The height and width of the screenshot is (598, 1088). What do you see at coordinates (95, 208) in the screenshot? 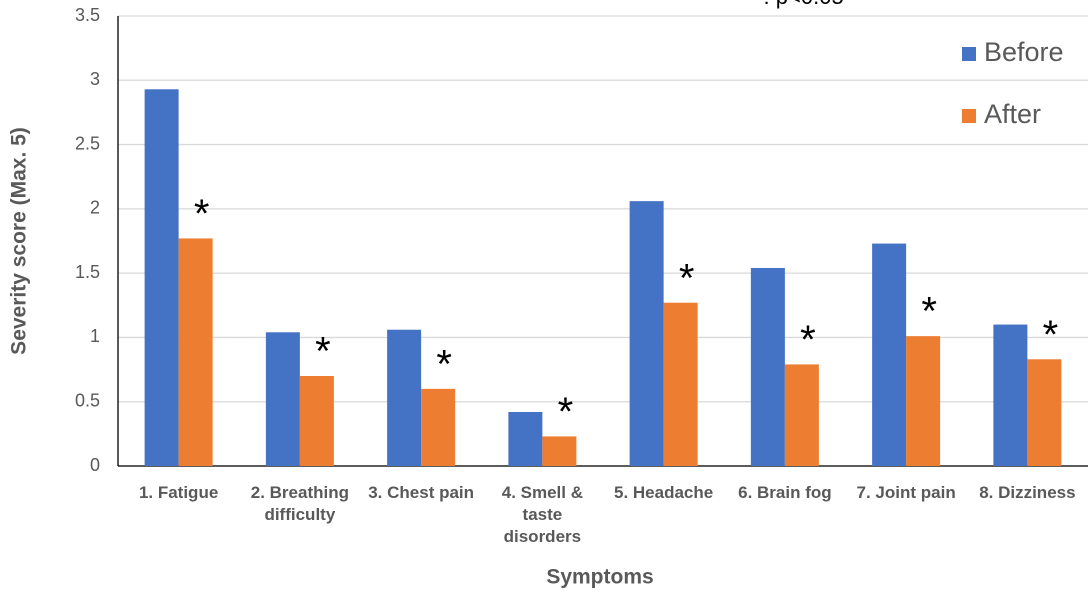
I see `y-tick-label: 2` at bounding box center [95, 208].